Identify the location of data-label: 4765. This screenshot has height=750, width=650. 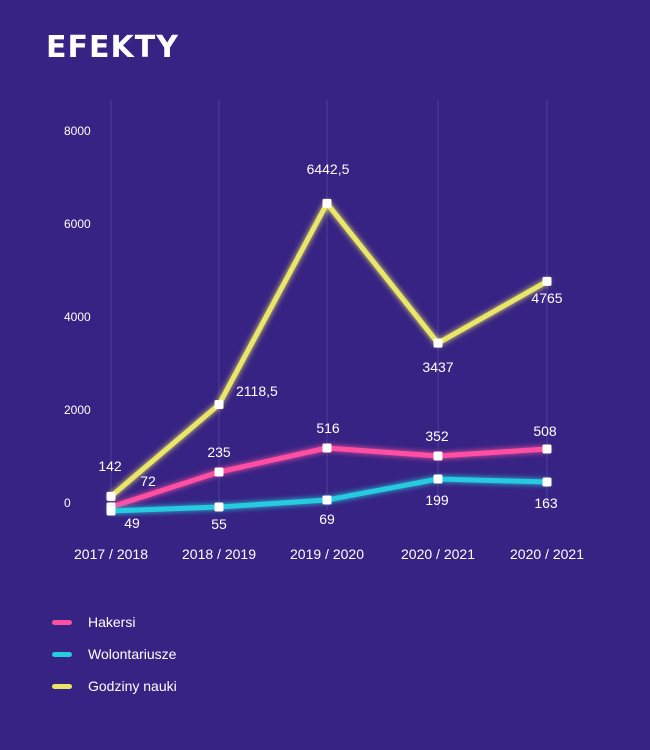
(546, 298).